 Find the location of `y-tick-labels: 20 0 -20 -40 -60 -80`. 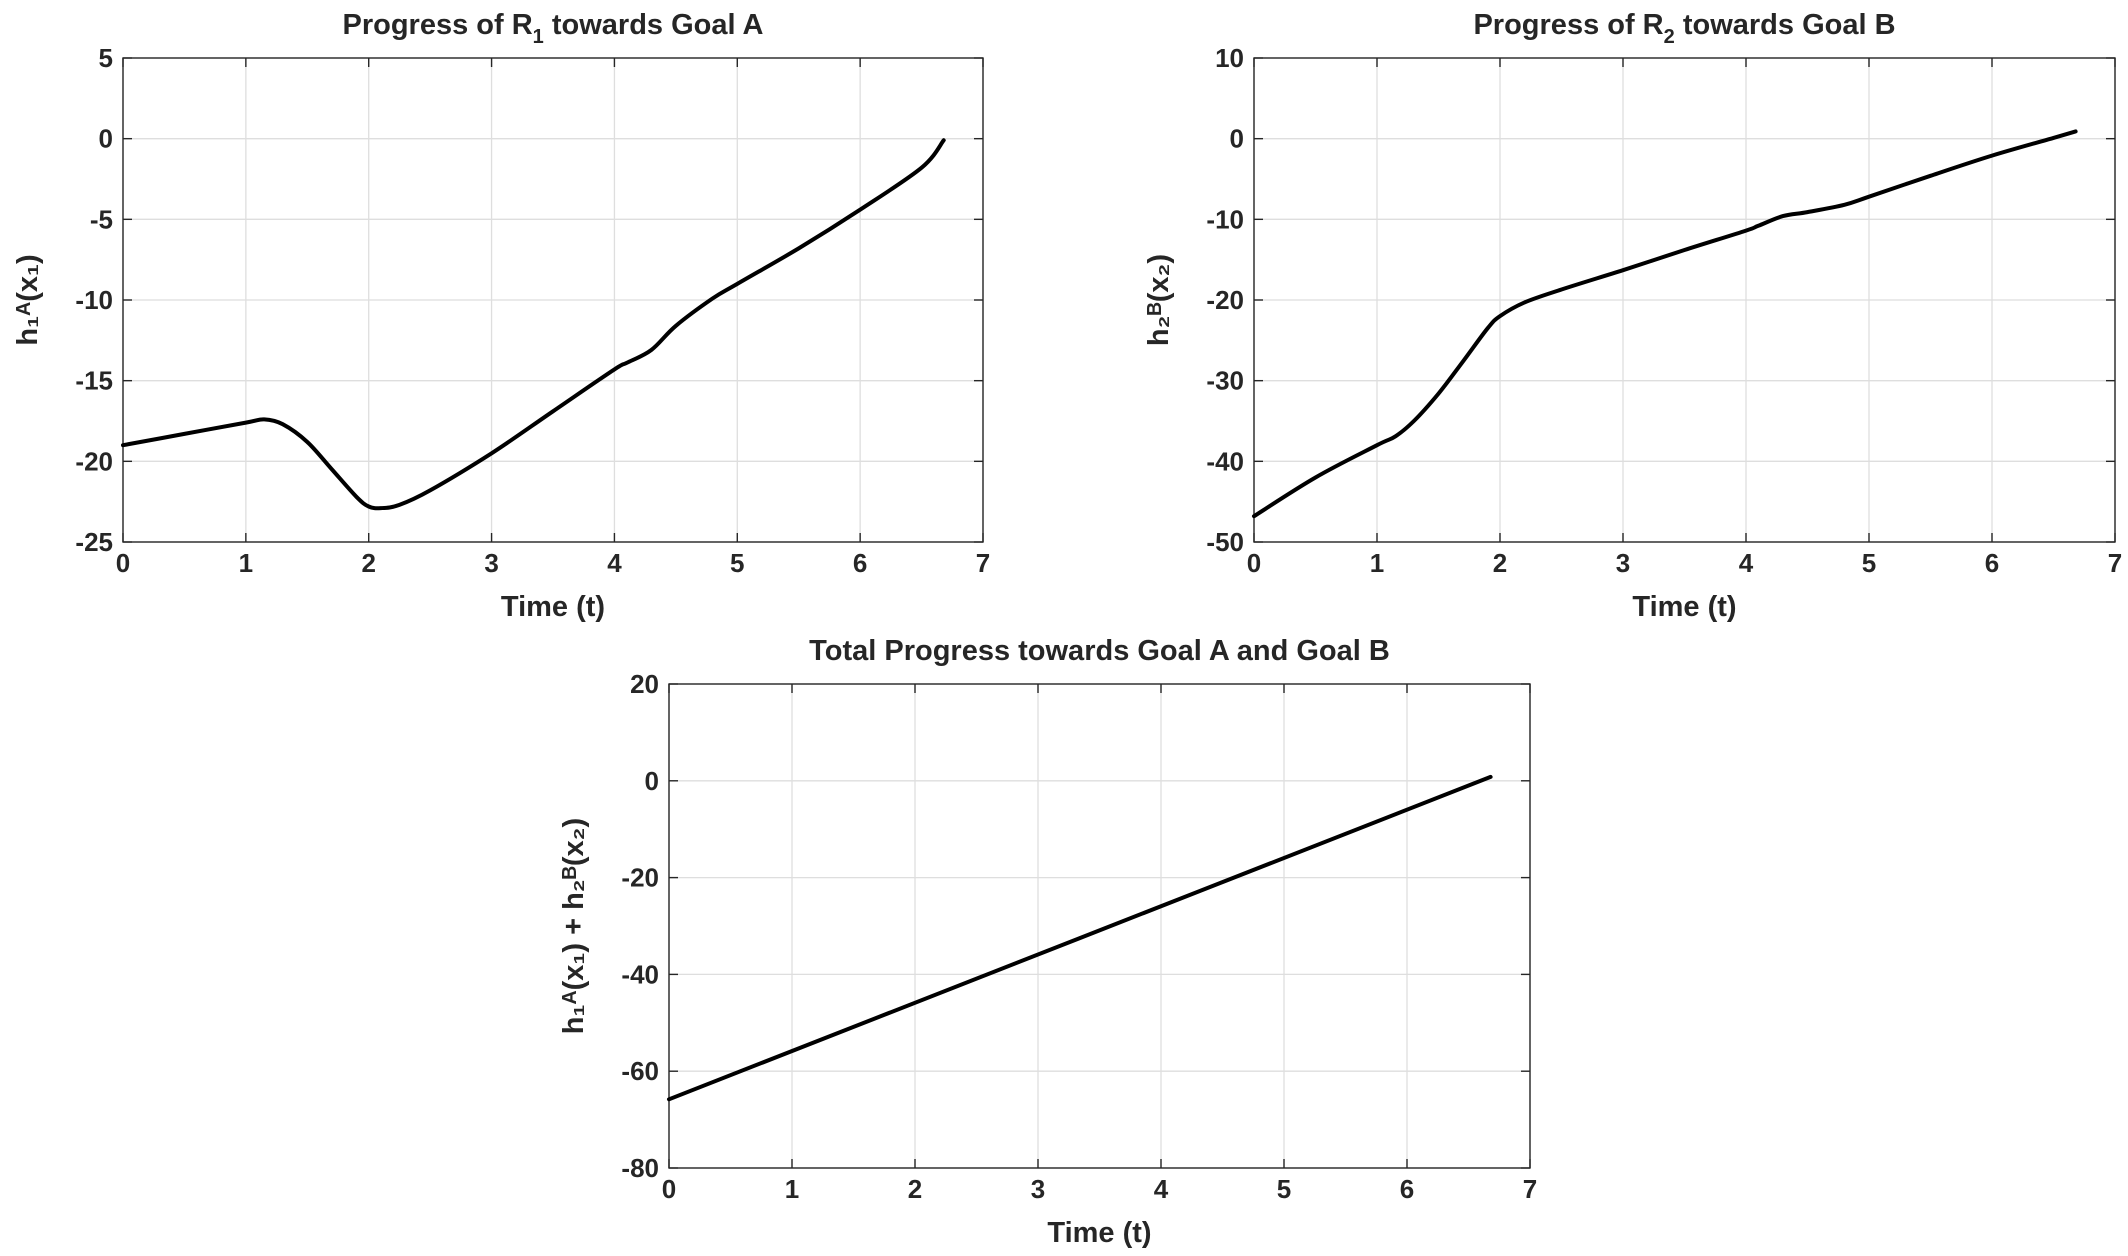

y-tick-labels: 20 0 -20 -40 -60 -80 is located at coordinates (640, 926).